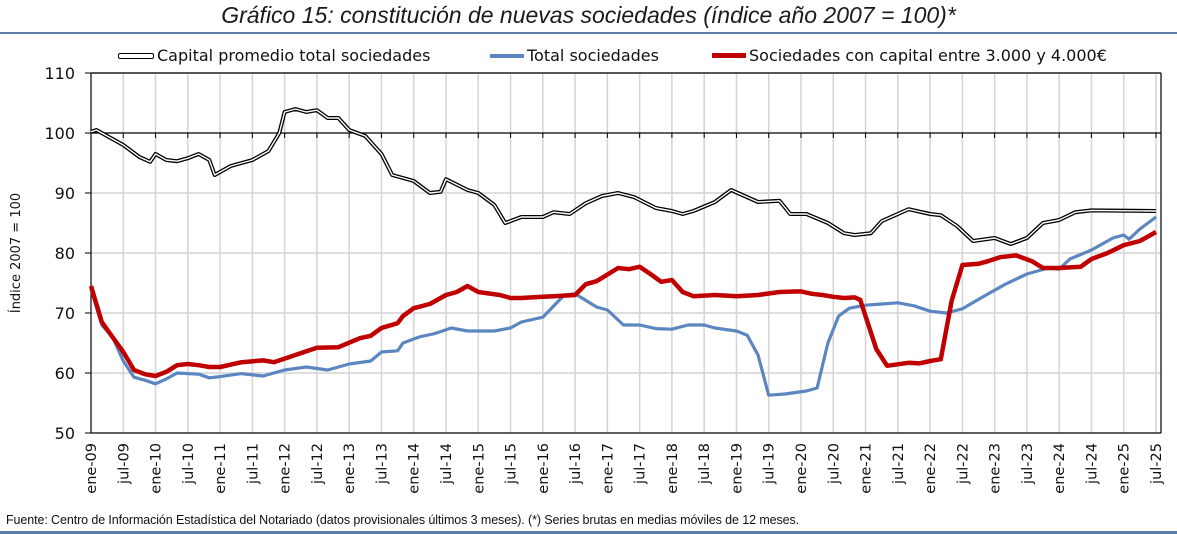  I want to click on y-tick-label: 90, so click(65, 193).